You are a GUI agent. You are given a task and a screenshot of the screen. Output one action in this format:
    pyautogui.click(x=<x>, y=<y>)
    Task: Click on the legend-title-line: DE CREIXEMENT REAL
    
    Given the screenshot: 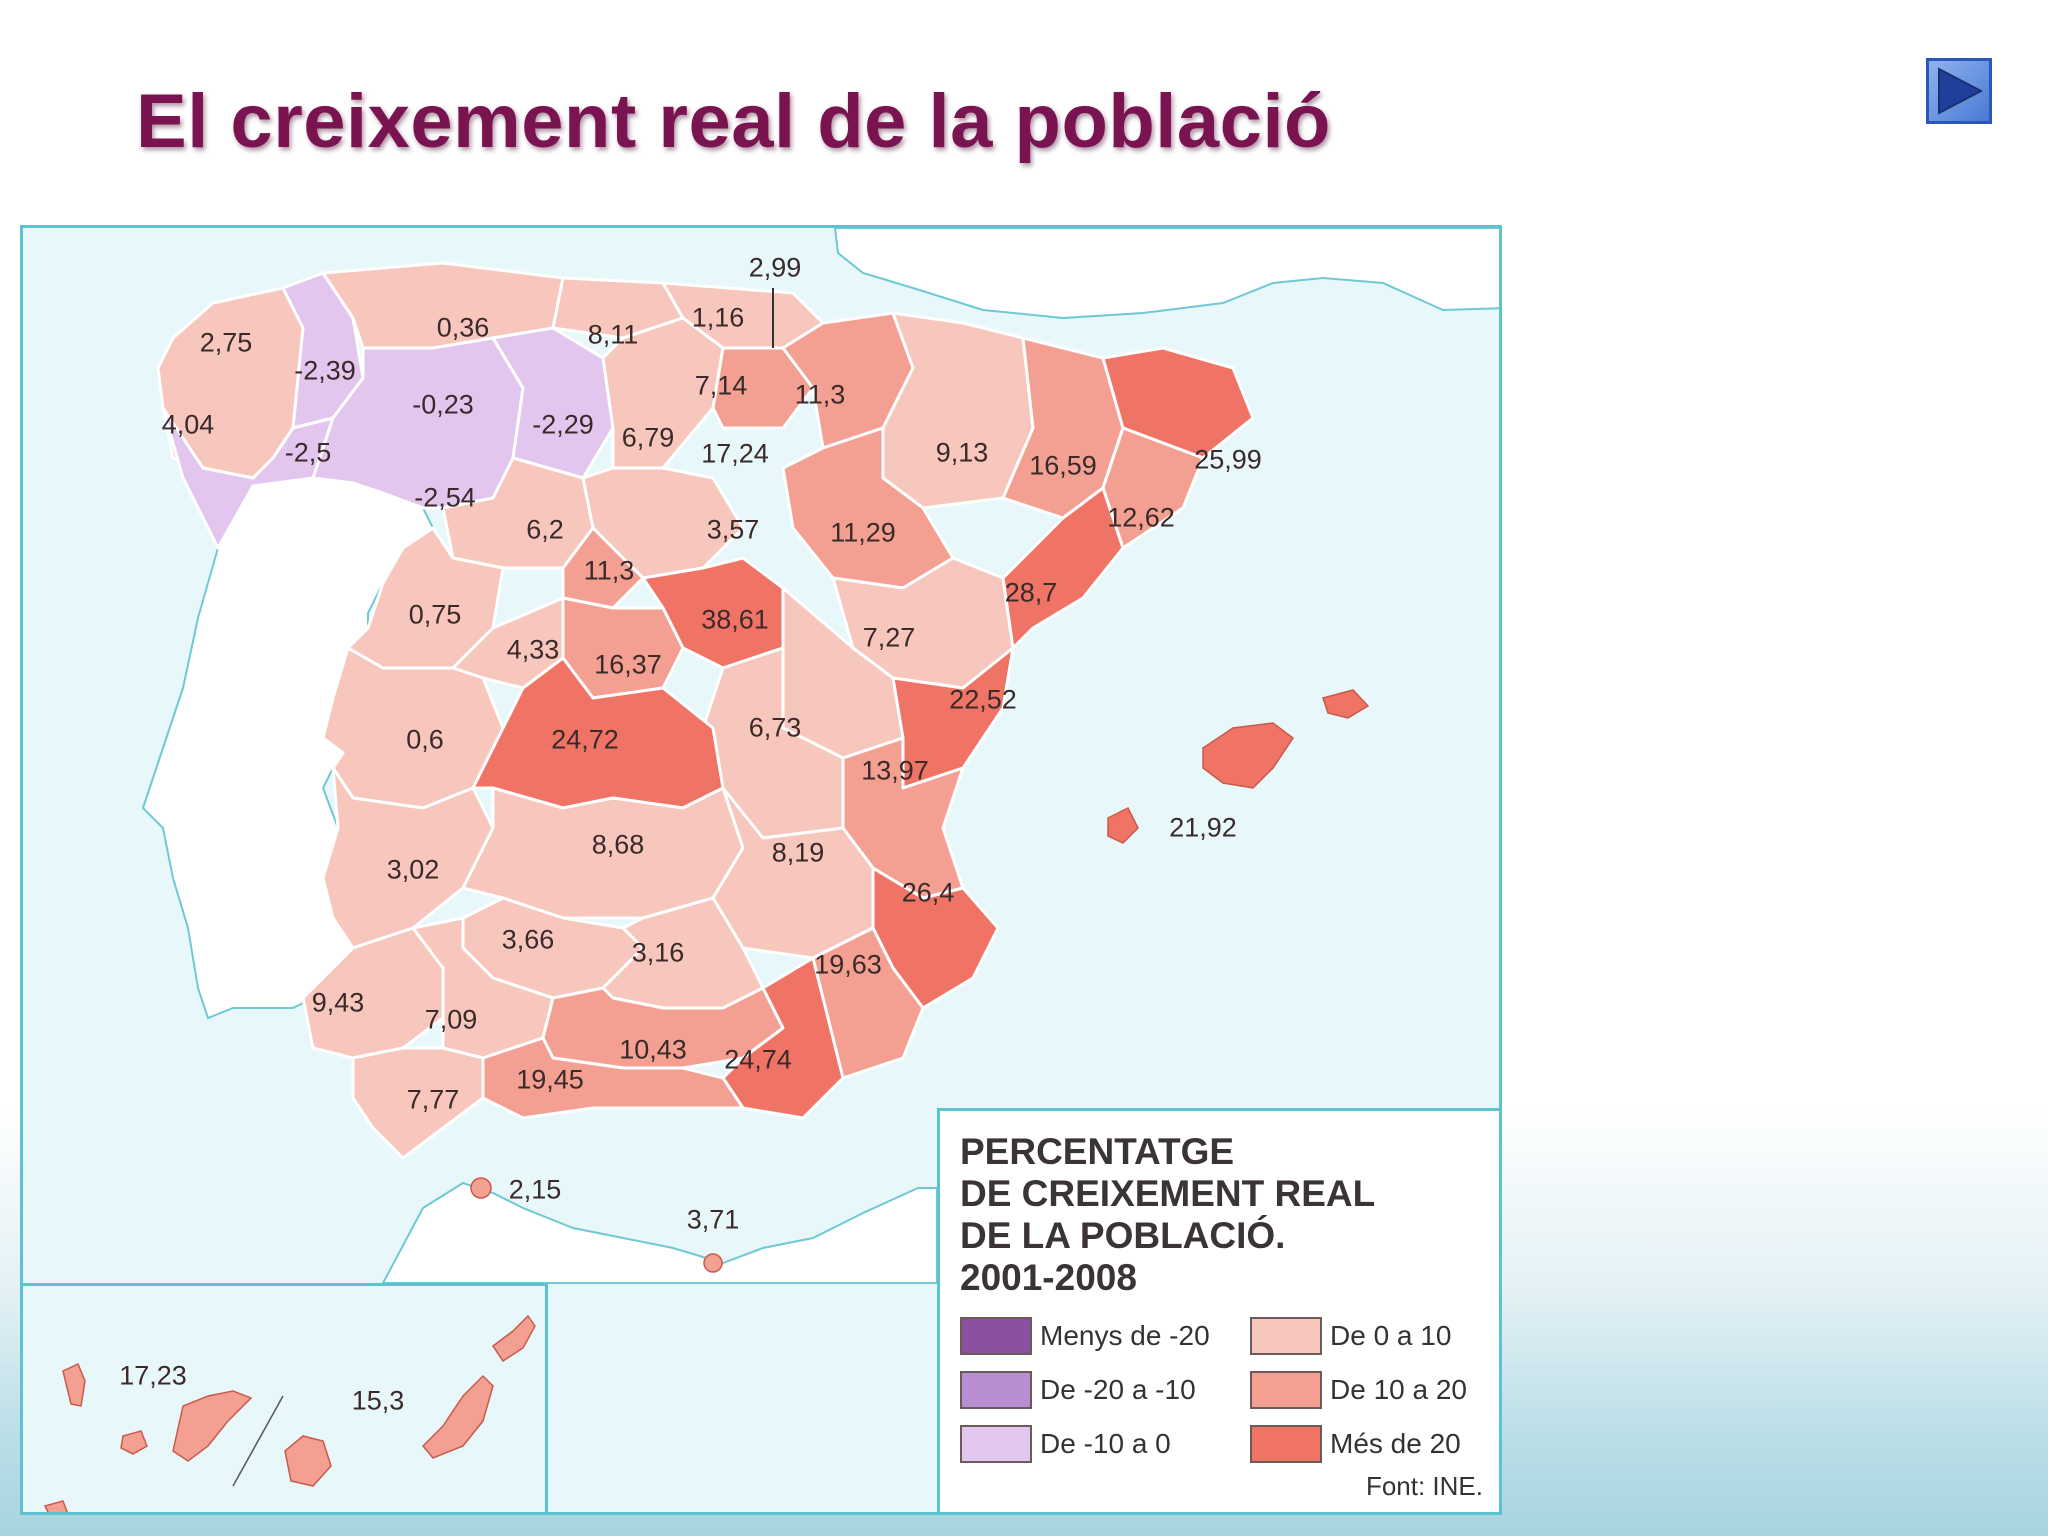 What is the action you would take?
    pyautogui.click(x=1168, y=1193)
    